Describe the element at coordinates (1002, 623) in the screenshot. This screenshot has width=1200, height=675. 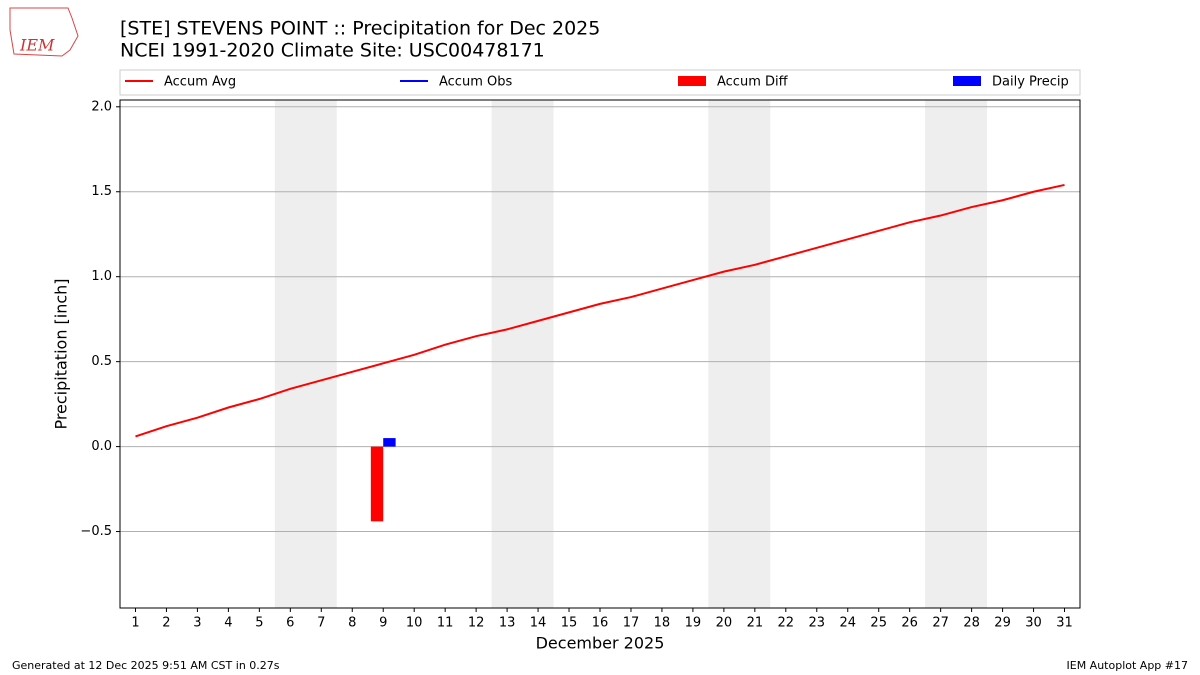
I see `x-tick-label: 29` at that location.